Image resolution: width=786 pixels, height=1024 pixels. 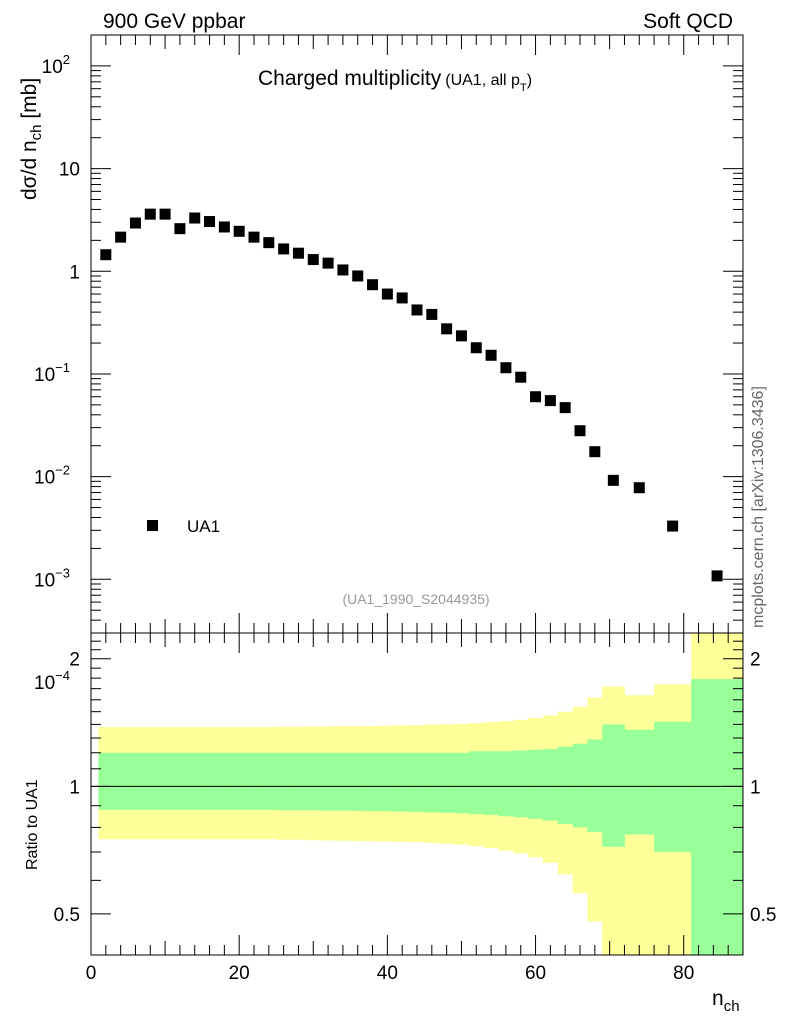 I want to click on chart-title-sub: (UA1, all p, so click(x=482, y=80).